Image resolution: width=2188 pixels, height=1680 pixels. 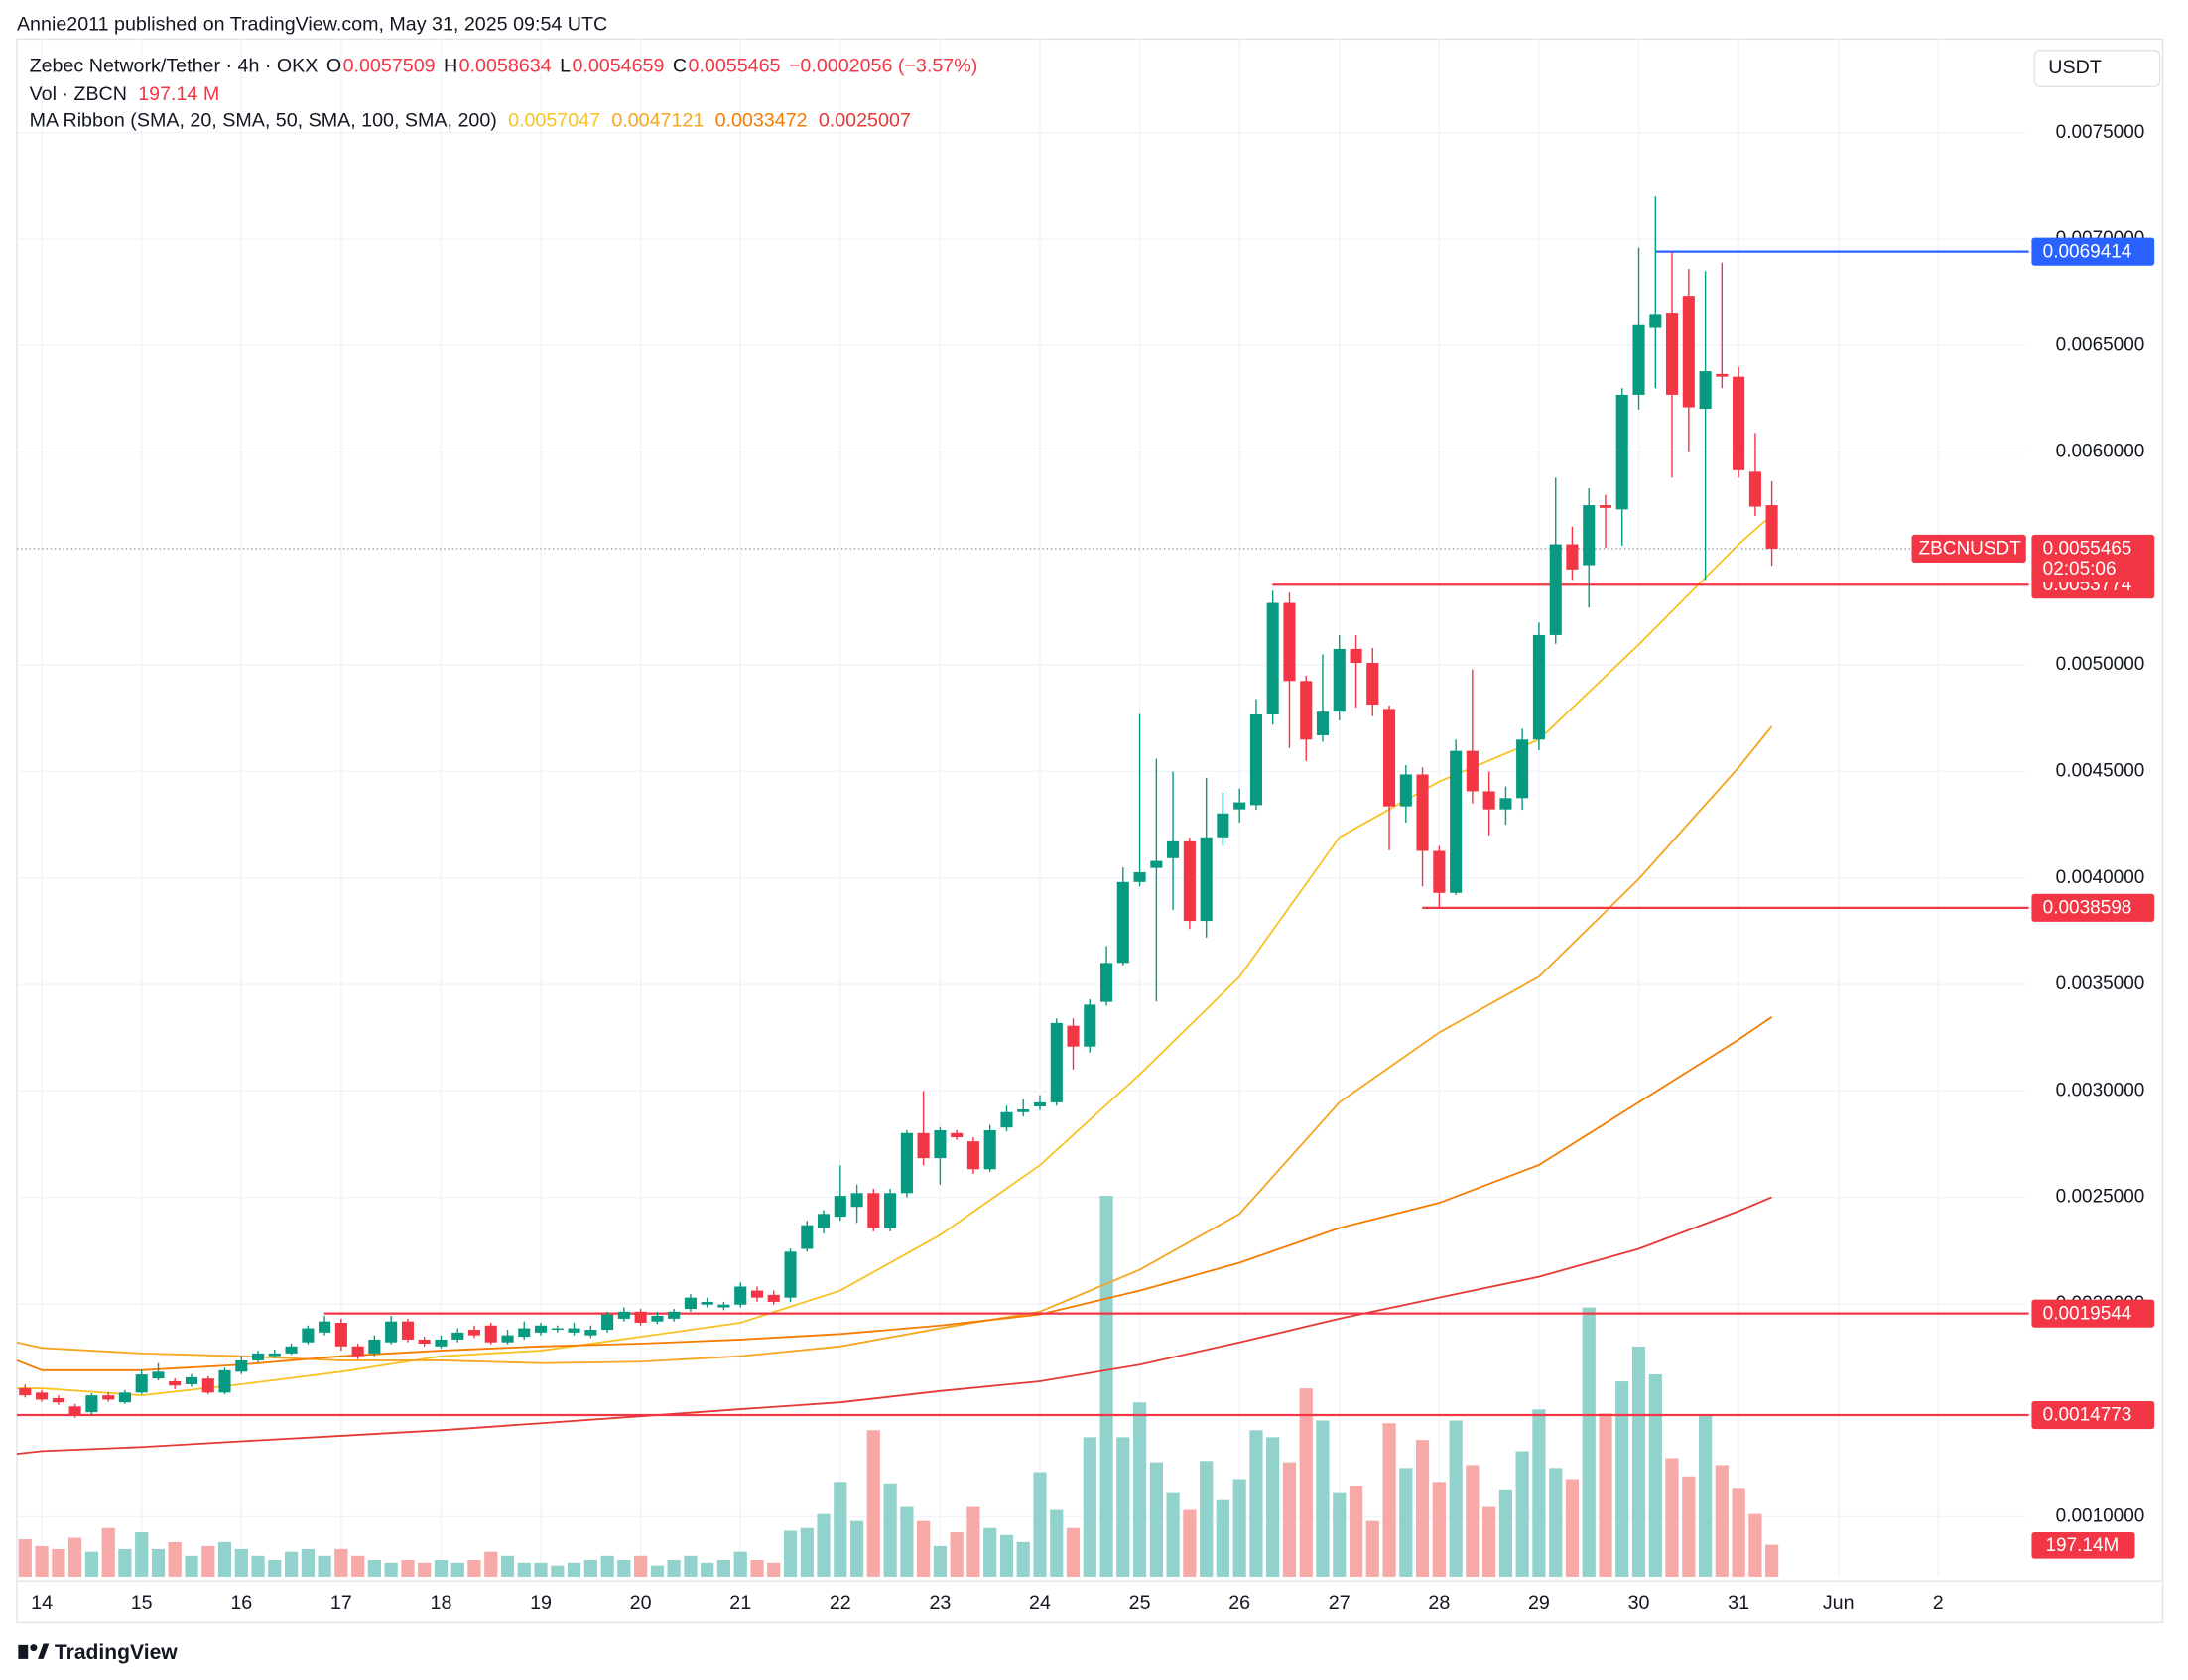 I want to click on y-tick-label: 0.0040000, so click(x=2100, y=877).